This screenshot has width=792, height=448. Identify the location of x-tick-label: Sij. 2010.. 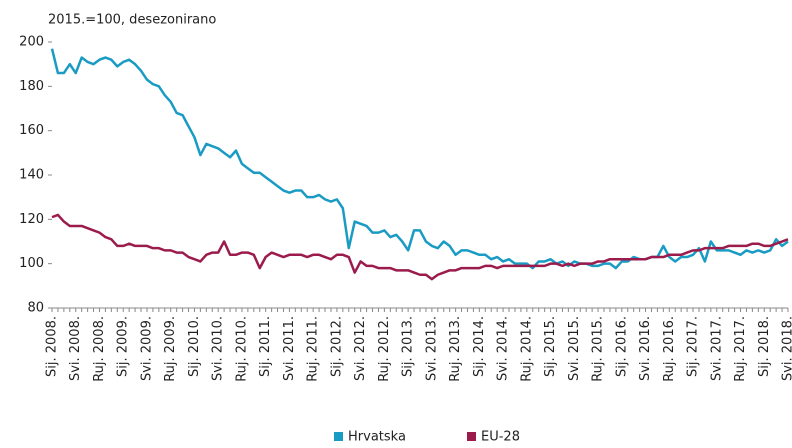
(194, 346).